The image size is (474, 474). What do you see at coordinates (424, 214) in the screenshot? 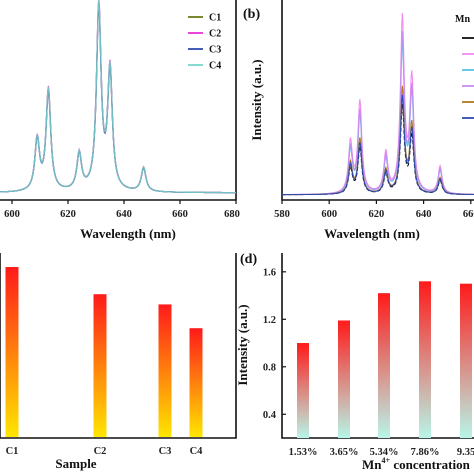
I see `panel-b-xtick-label: 640` at bounding box center [424, 214].